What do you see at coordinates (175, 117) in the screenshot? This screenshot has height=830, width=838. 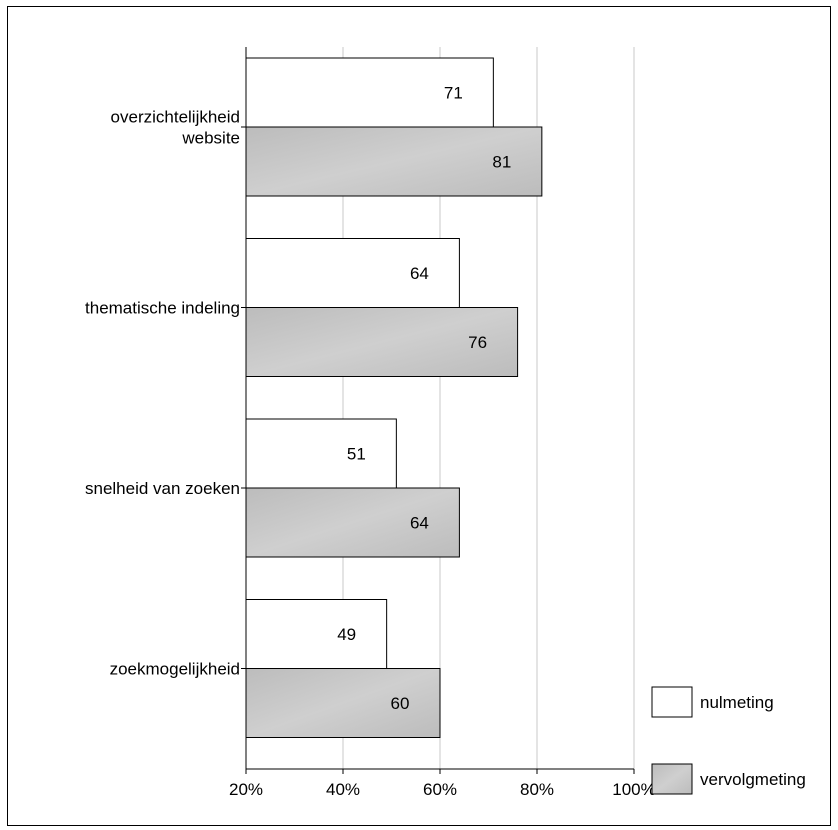 I see `category-label: overzichtelijkheid` at bounding box center [175, 117].